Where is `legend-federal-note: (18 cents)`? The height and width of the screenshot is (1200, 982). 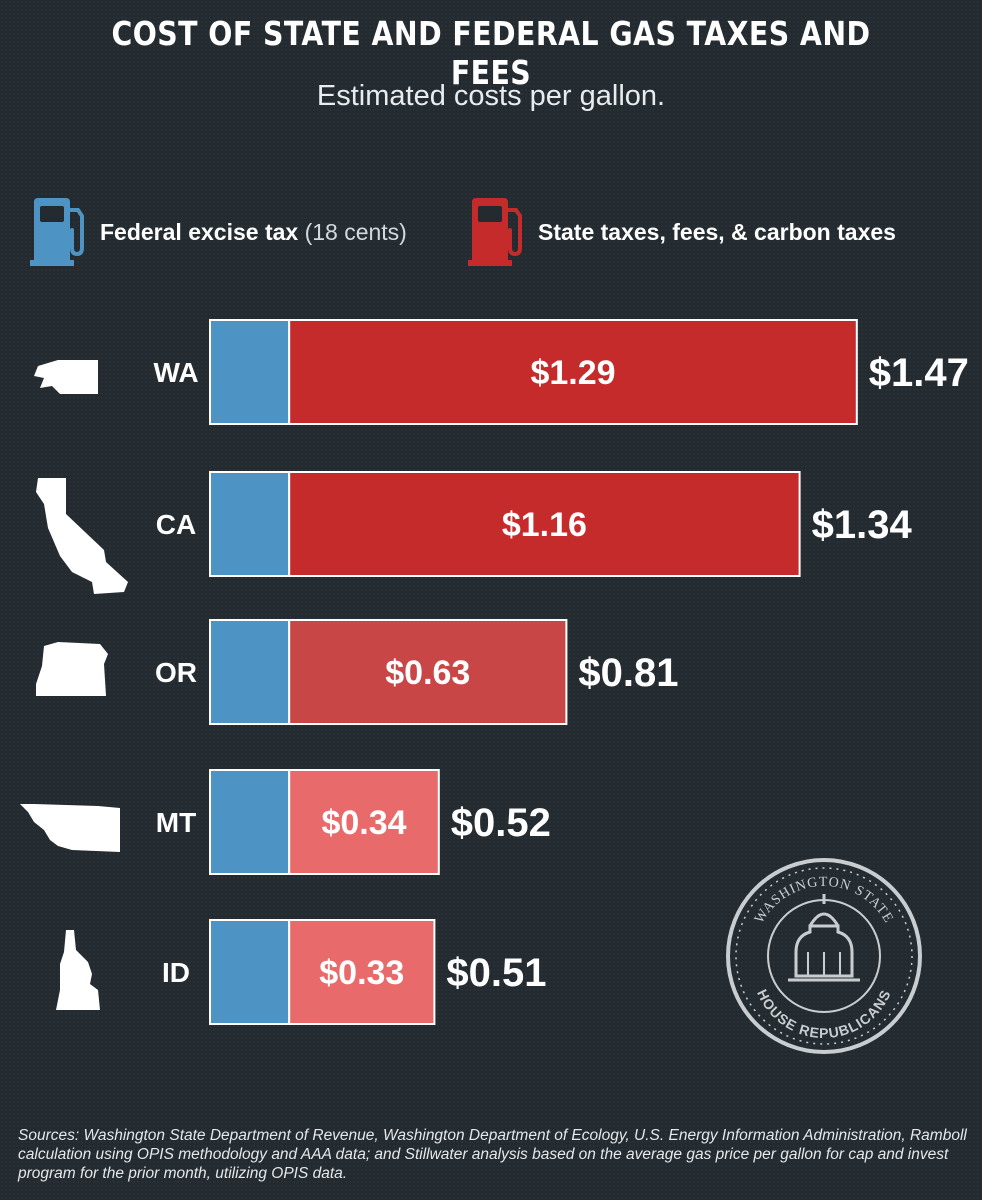 legend-federal-note: (18 cents) is located at coordinates (355, 231).